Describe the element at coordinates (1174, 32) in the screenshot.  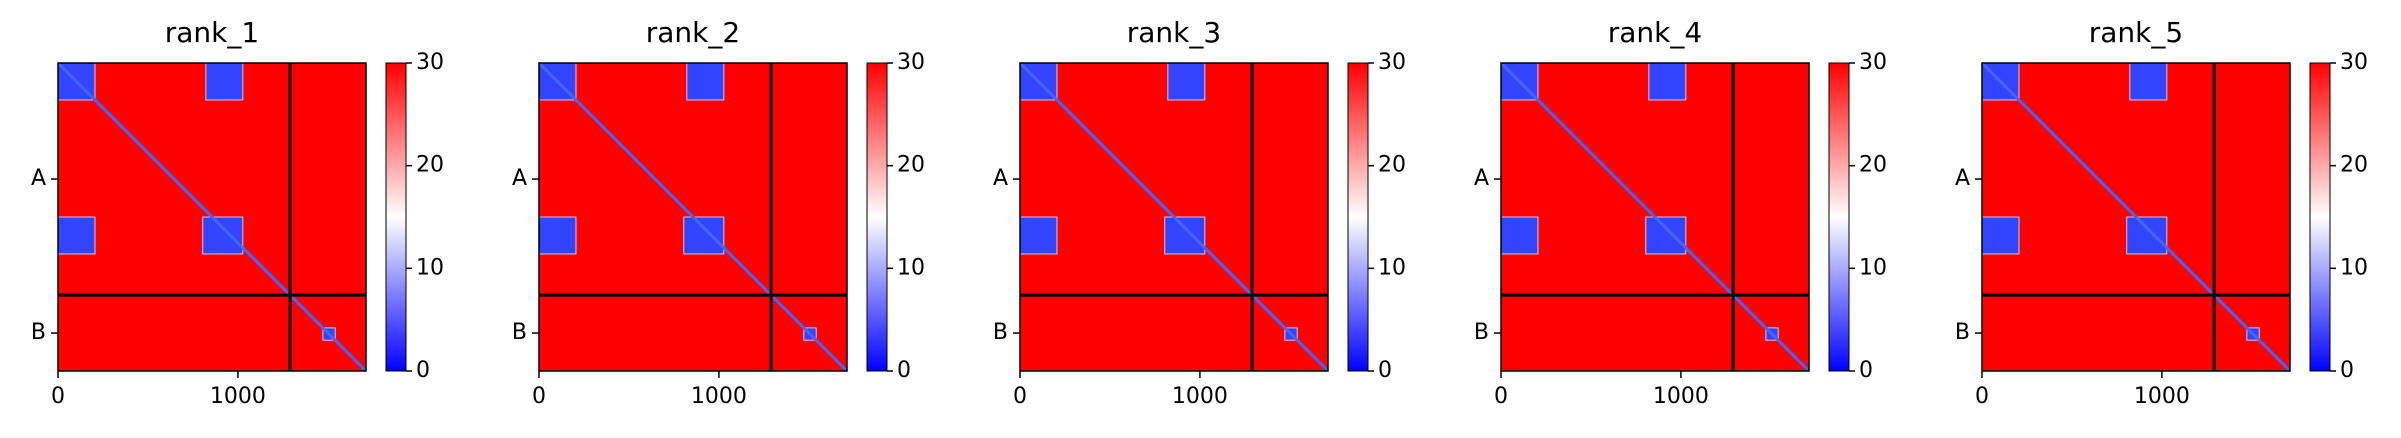
I see `panel-title: rank_3` at that location.